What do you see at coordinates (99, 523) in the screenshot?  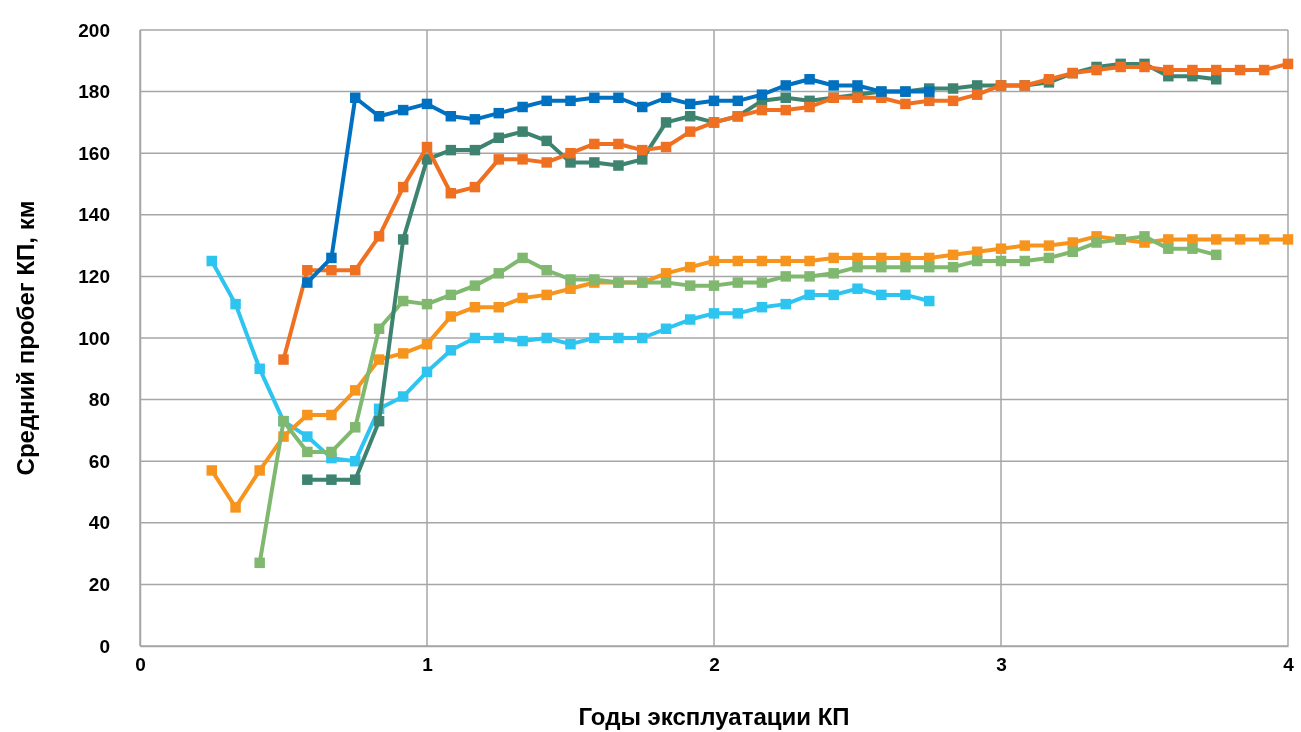 I see `y-tick-label: 40` at bounding box center [99, 523].